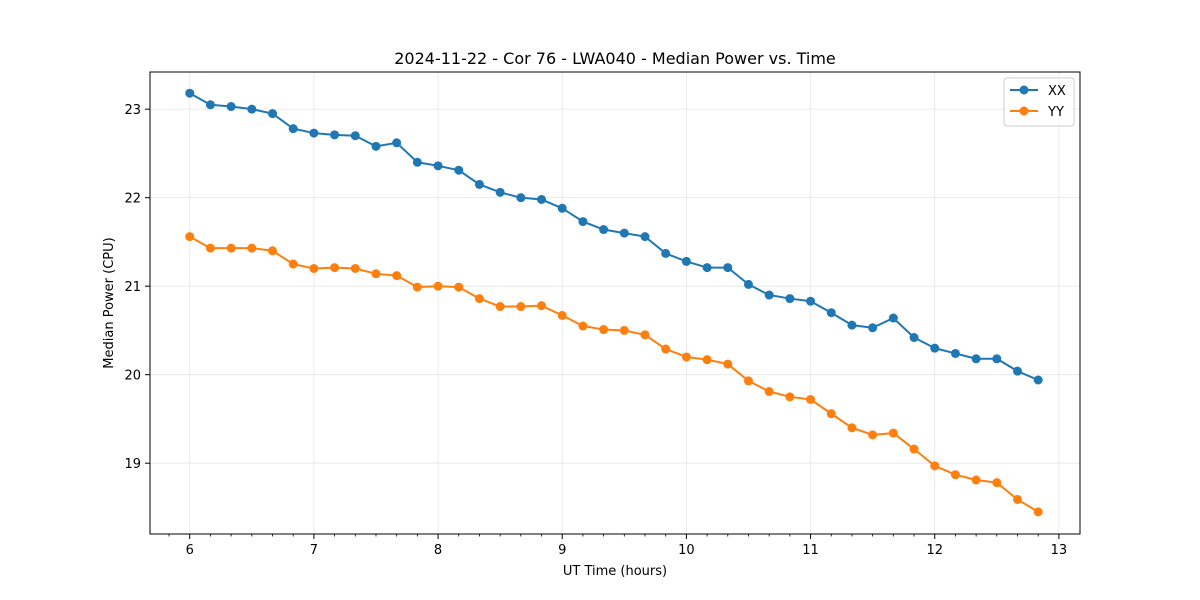  What do you see at coordinates (109, 302) in the screenshot?
I see `y-axis-label: Median Power (CPU)` at bounding box center [109, 302].